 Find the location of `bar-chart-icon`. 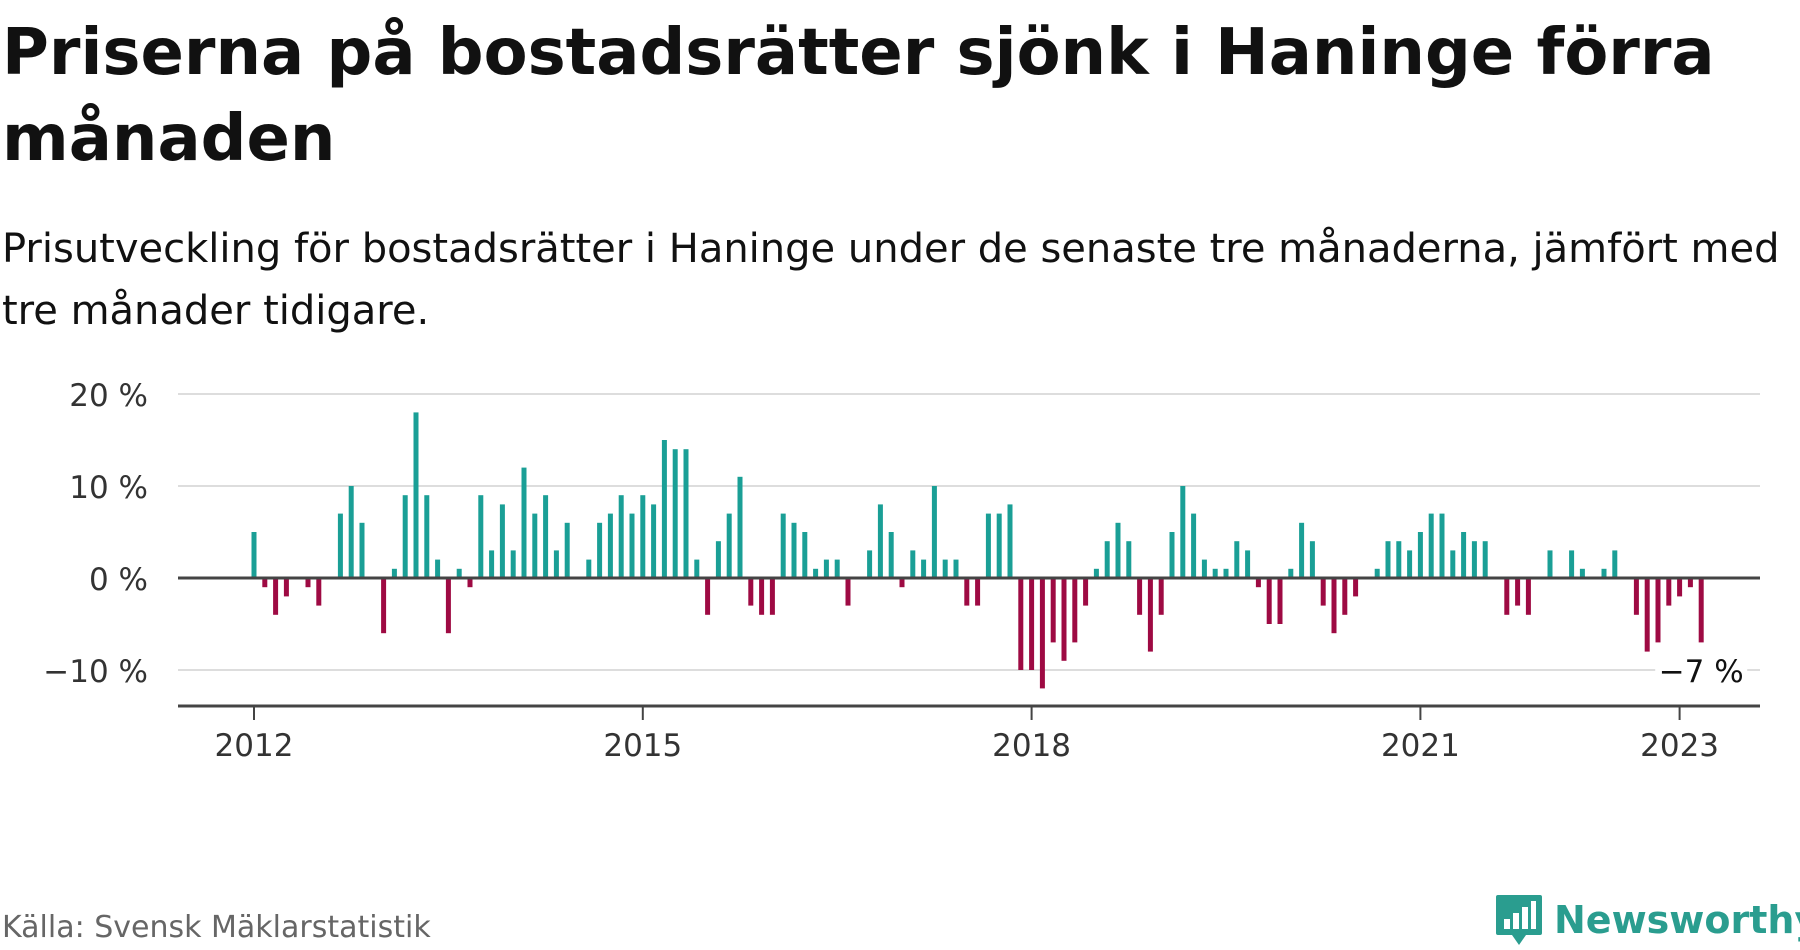

bar-chart-icon is located at coordinates (1519, 920).